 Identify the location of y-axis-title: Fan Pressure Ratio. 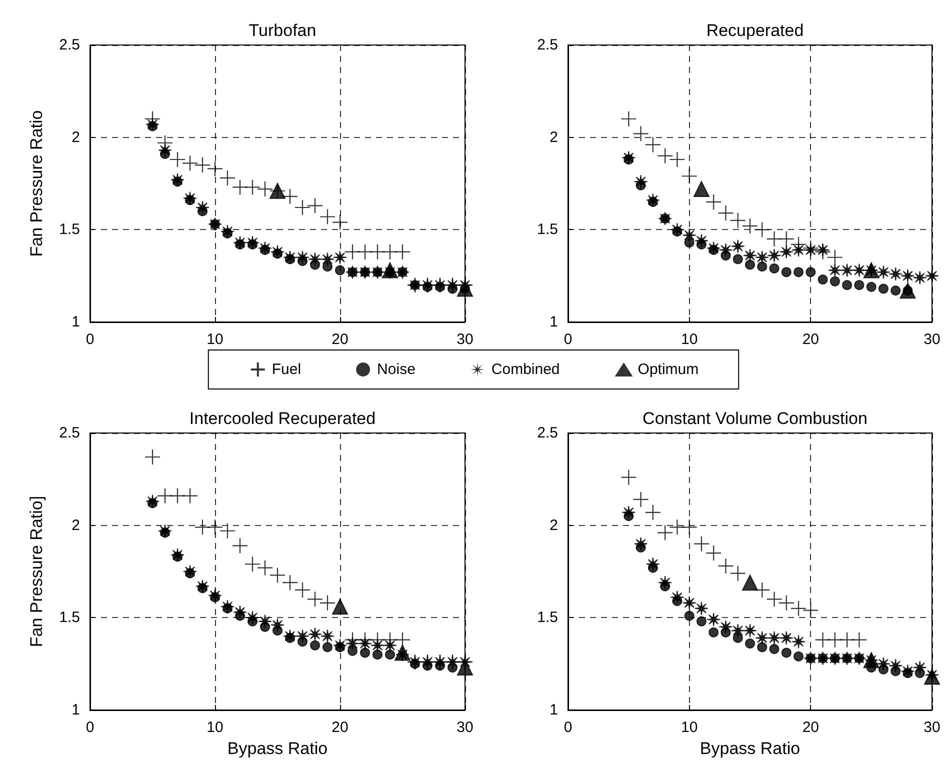
(36, 183).